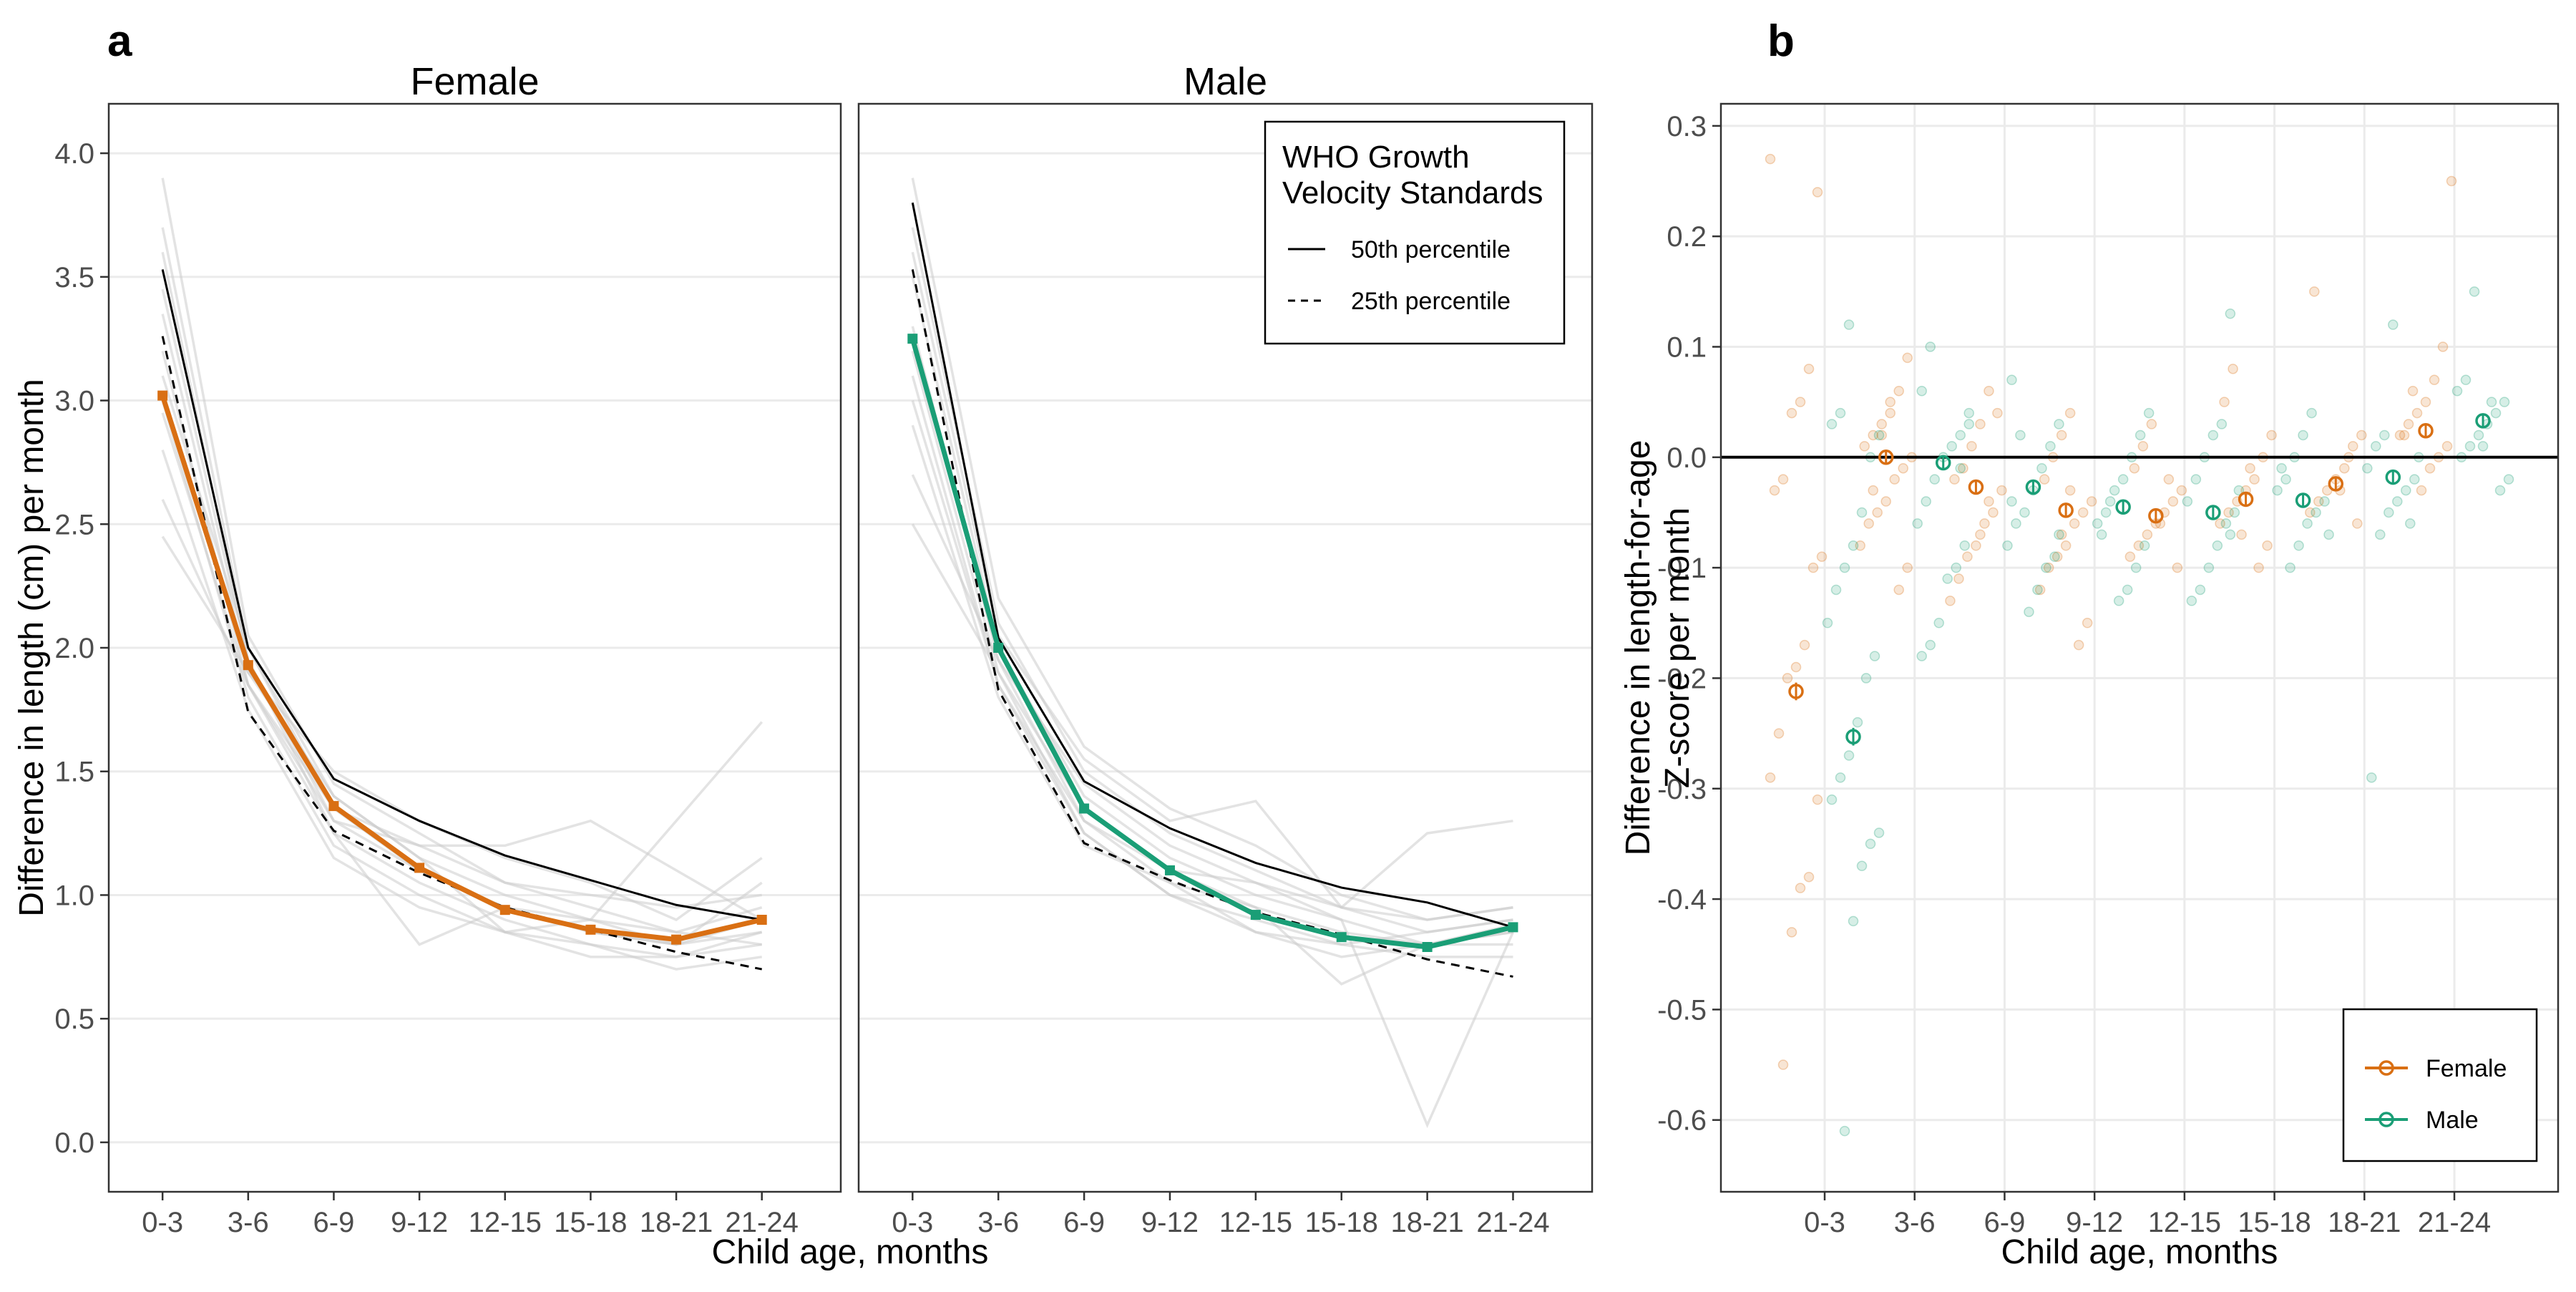  Describe the element at coordinates (1682, 789) in the screenshot. I see `y-tick-label-b-3: -0.3` at that location.